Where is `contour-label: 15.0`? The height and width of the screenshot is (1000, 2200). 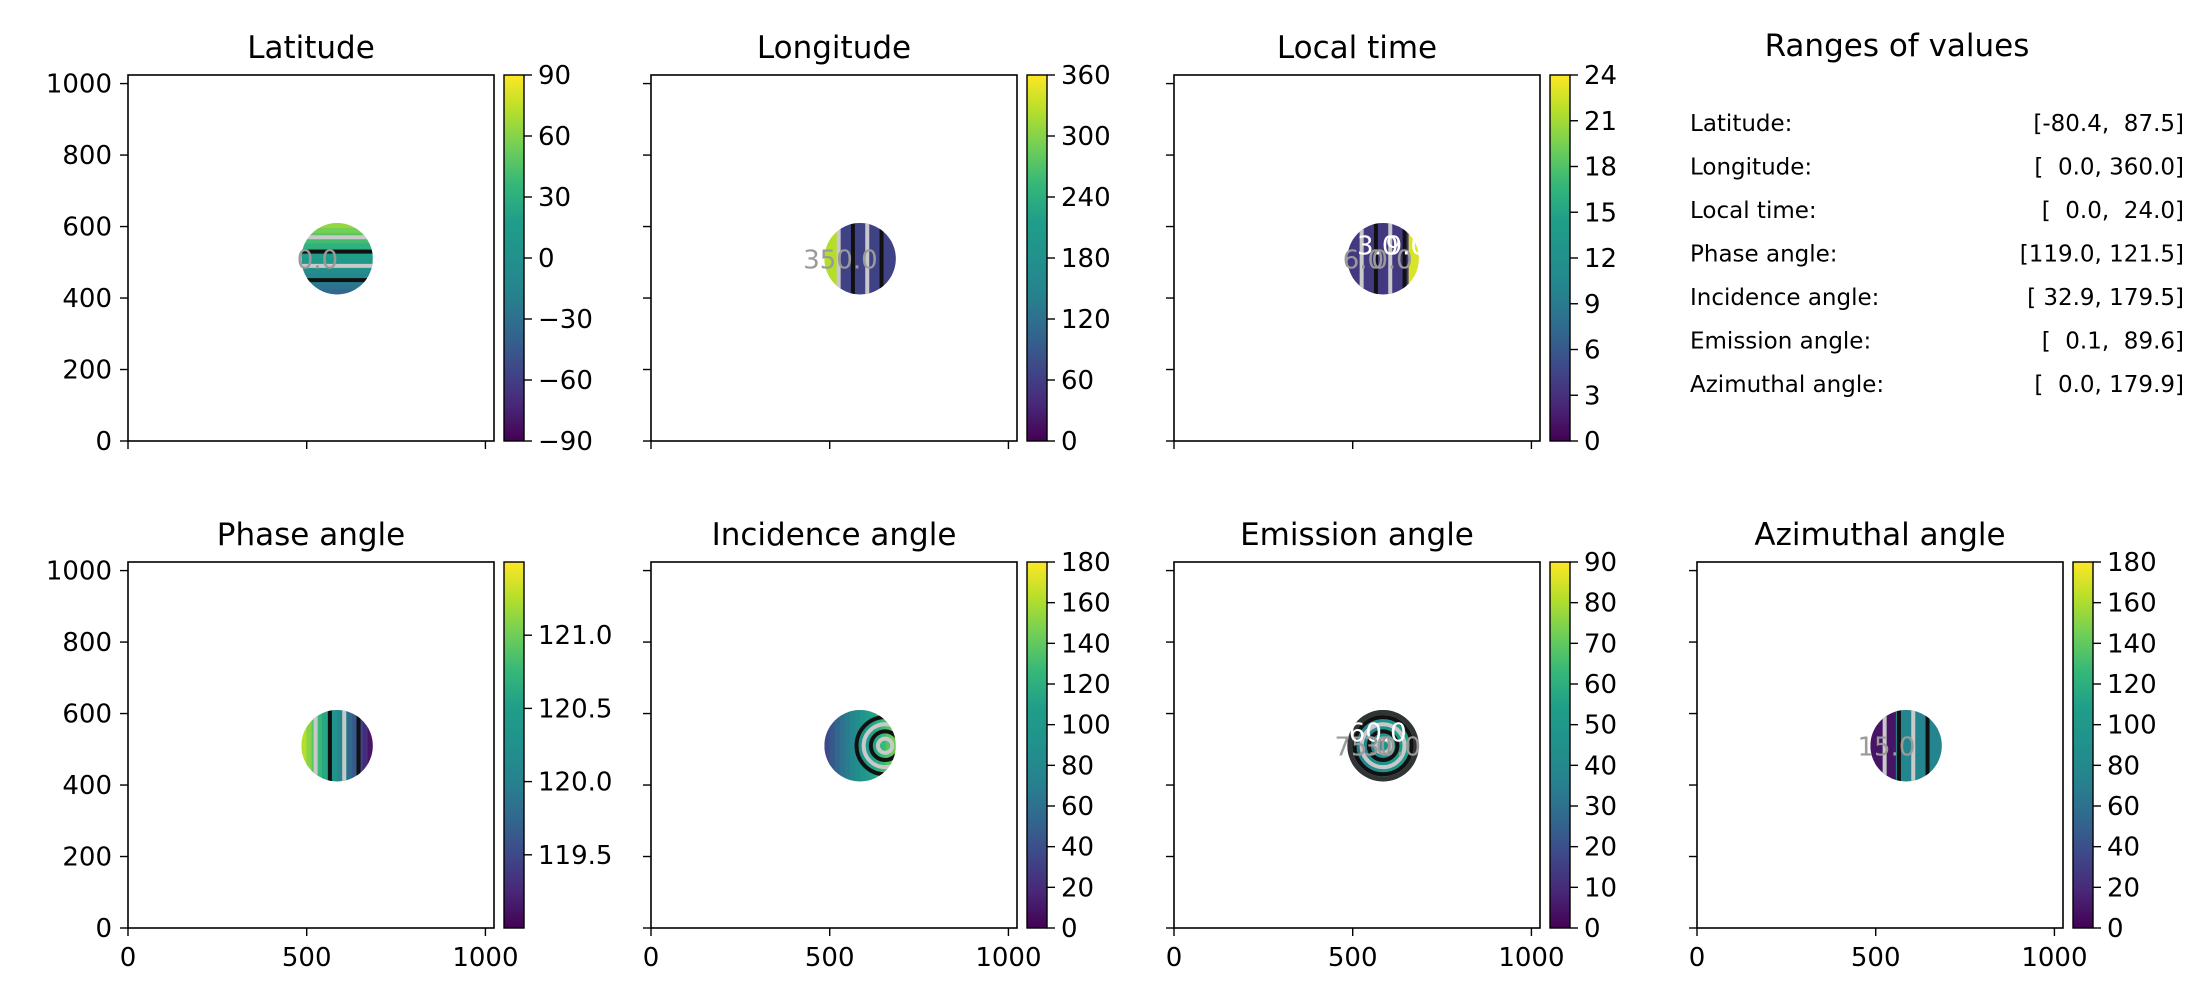
contour-label: 15.0 is located at coordinates (1886, 748).